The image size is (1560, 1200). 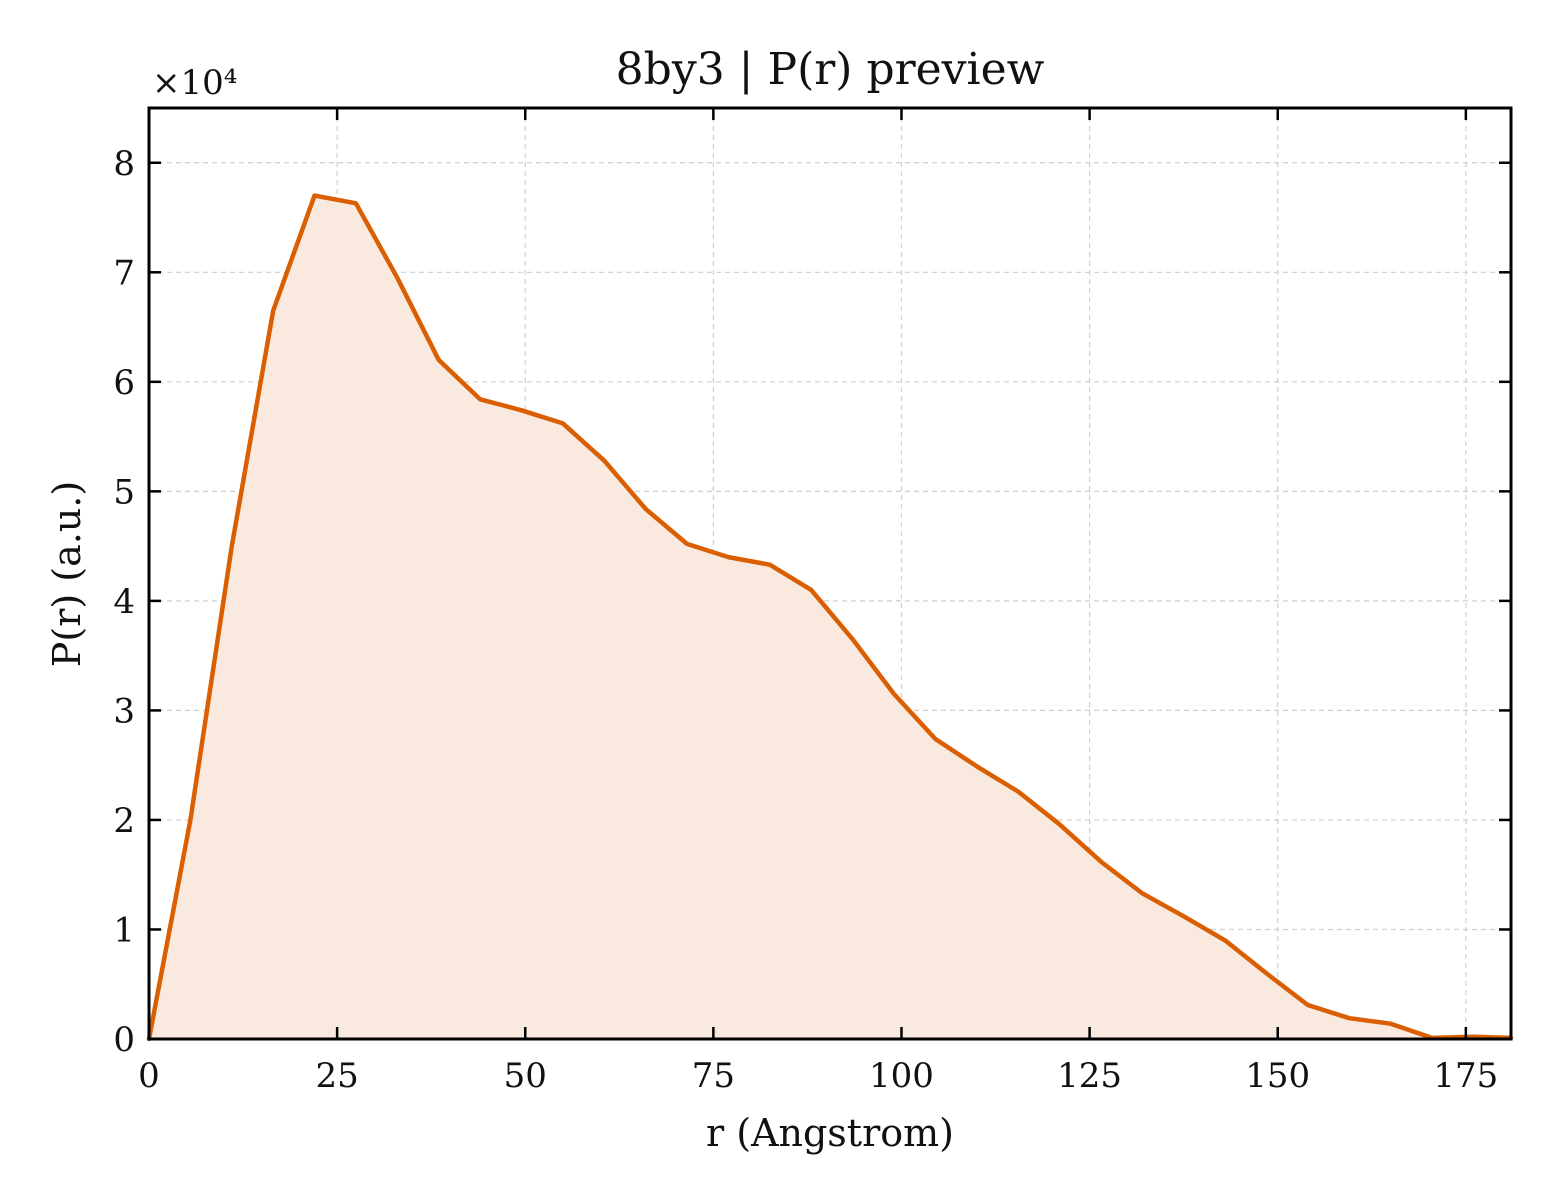 What do you see at coordinates (525, 1076) in the screenshot?
I see `x-tick-label: 50` at bounding box center [525, 1076].